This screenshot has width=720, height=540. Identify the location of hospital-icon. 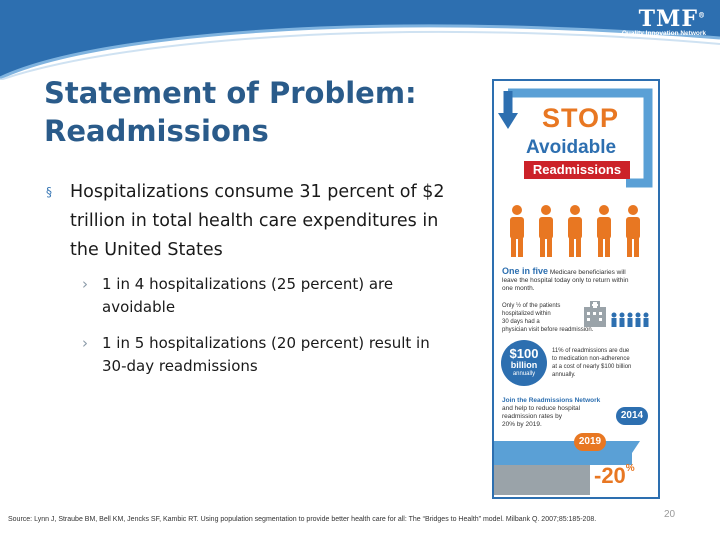
(616, 314).